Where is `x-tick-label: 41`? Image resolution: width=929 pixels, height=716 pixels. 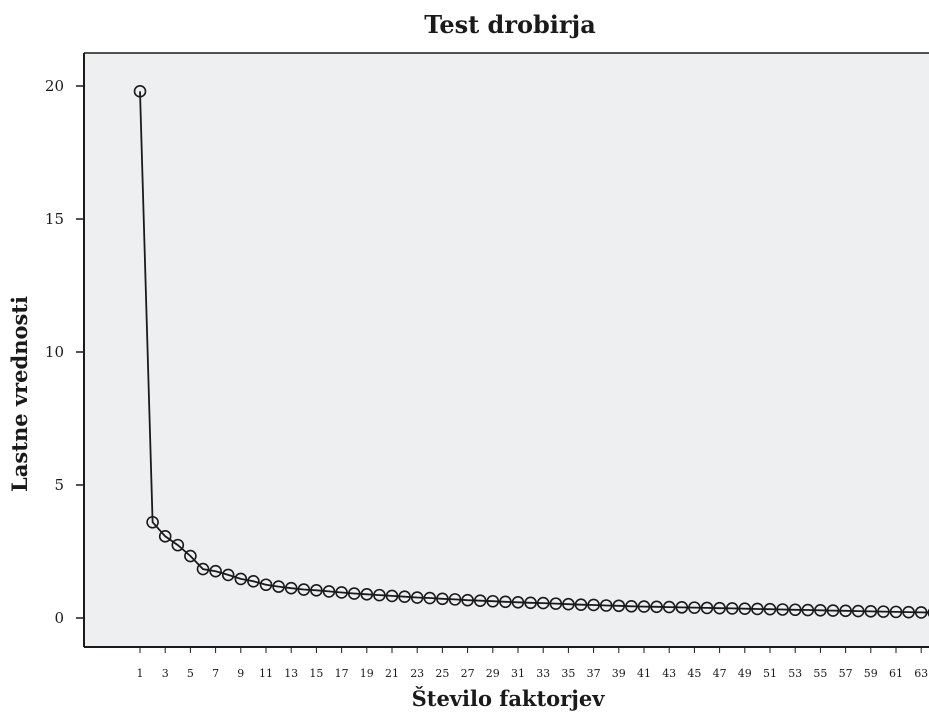 x-tick-label: 41 is located at coordinates (644, 673).